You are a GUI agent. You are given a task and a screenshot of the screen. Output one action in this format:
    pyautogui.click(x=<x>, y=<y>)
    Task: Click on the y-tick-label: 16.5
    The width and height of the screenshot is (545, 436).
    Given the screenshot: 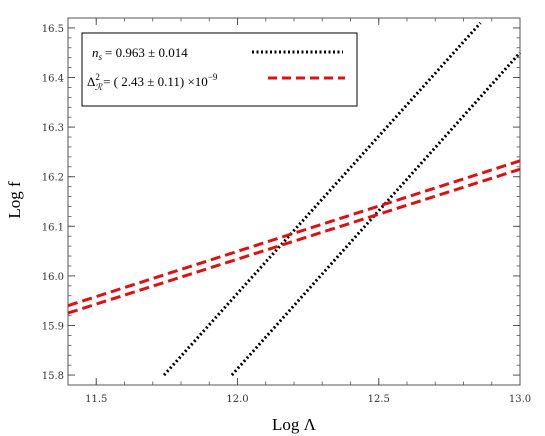 What is the action you would take?
    pyautogui.click(x=53, y=29)
    